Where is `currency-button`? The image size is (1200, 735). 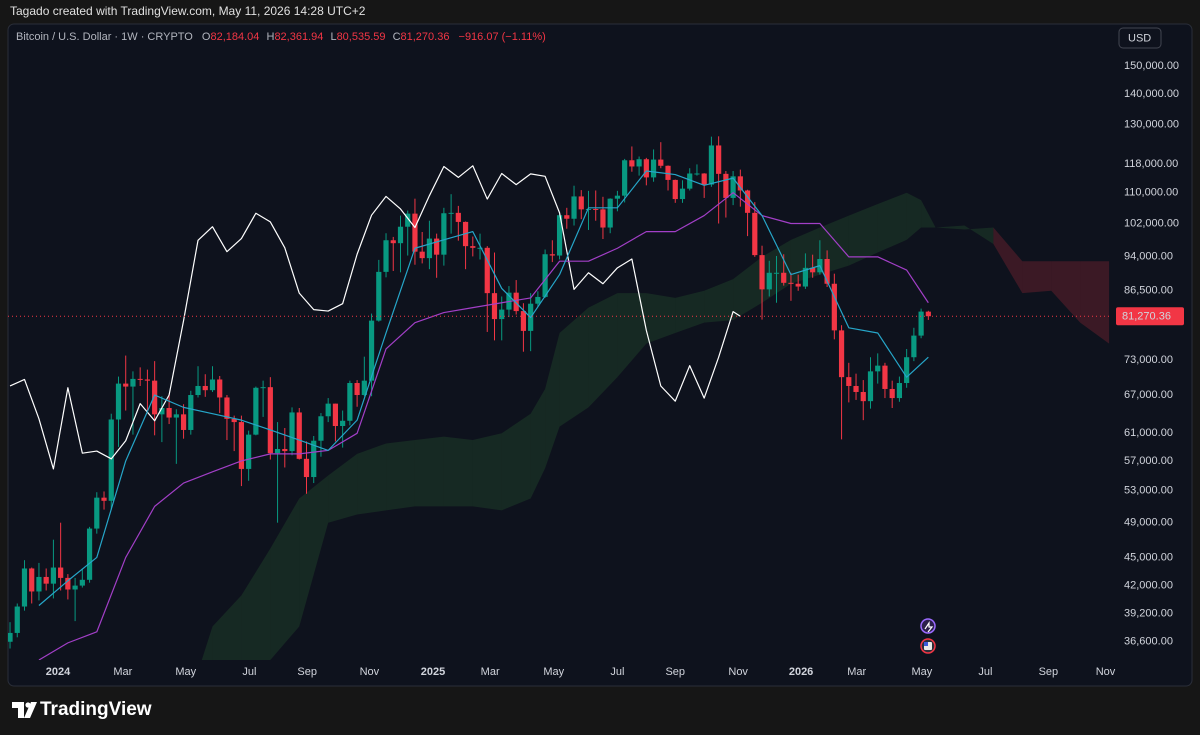 currency-button is located at coordinates (1140, 38).